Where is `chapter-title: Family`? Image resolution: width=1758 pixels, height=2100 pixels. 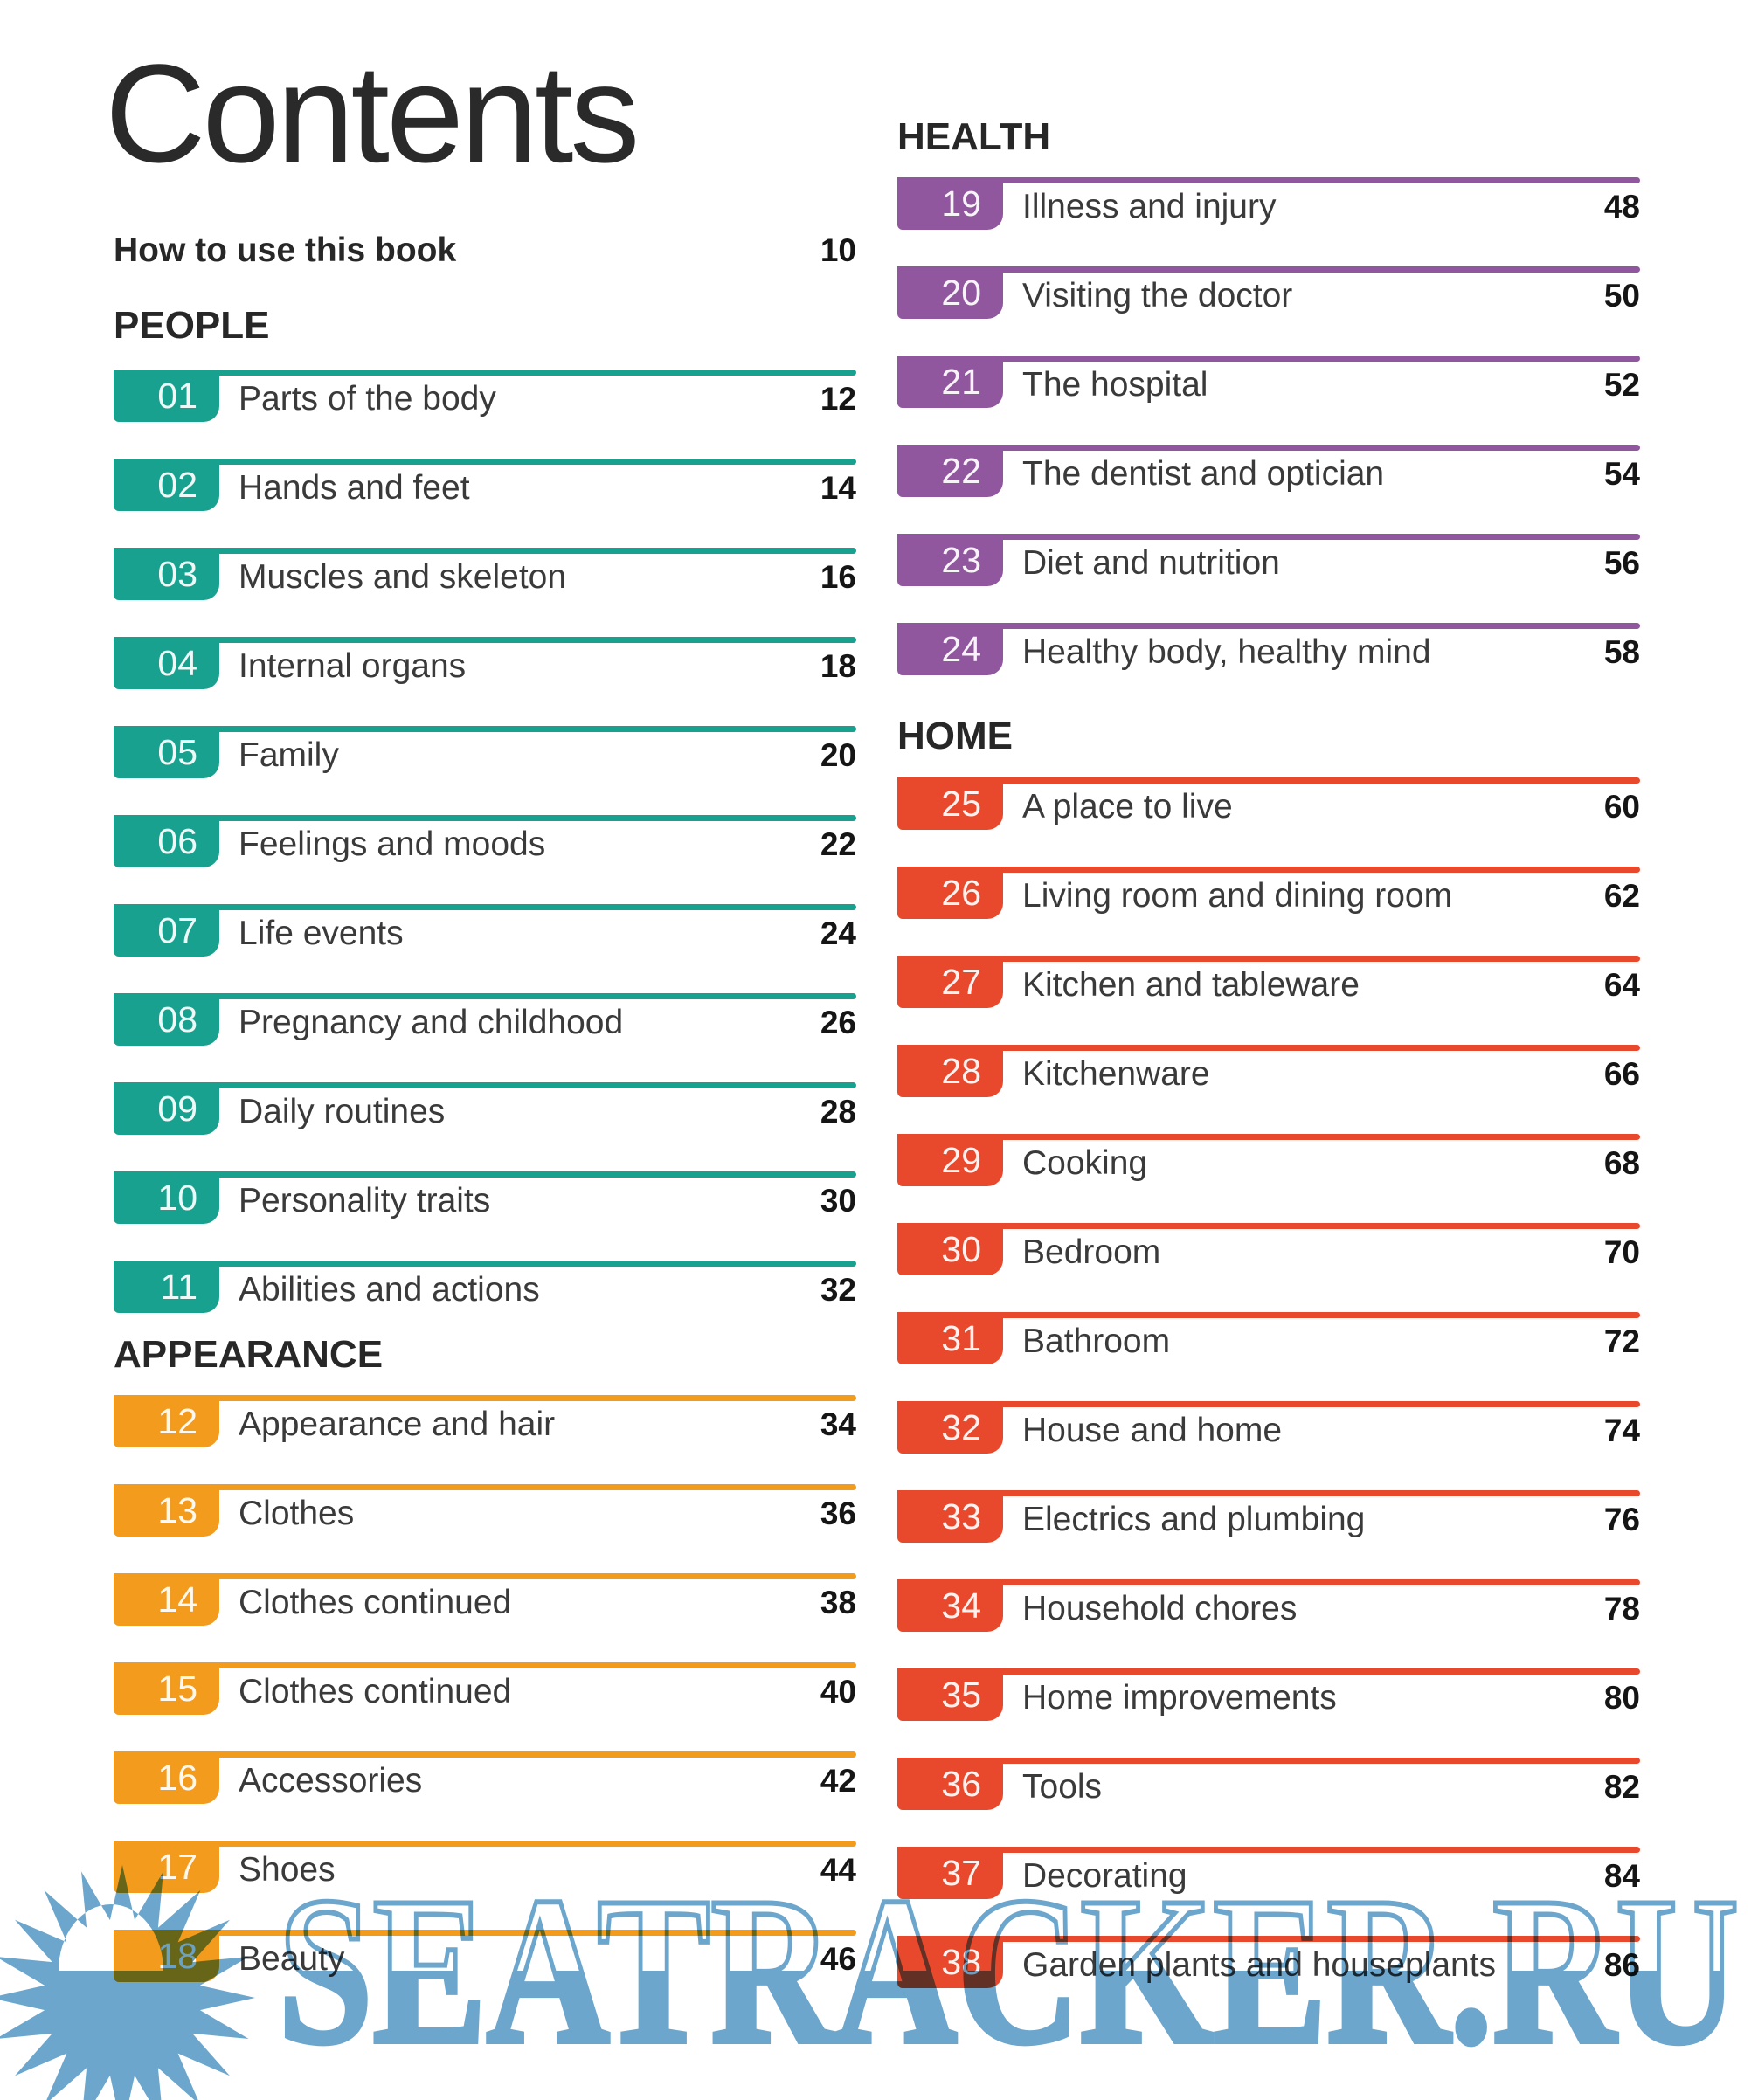 chapter-title: Family is located at coordinates (289, 755).